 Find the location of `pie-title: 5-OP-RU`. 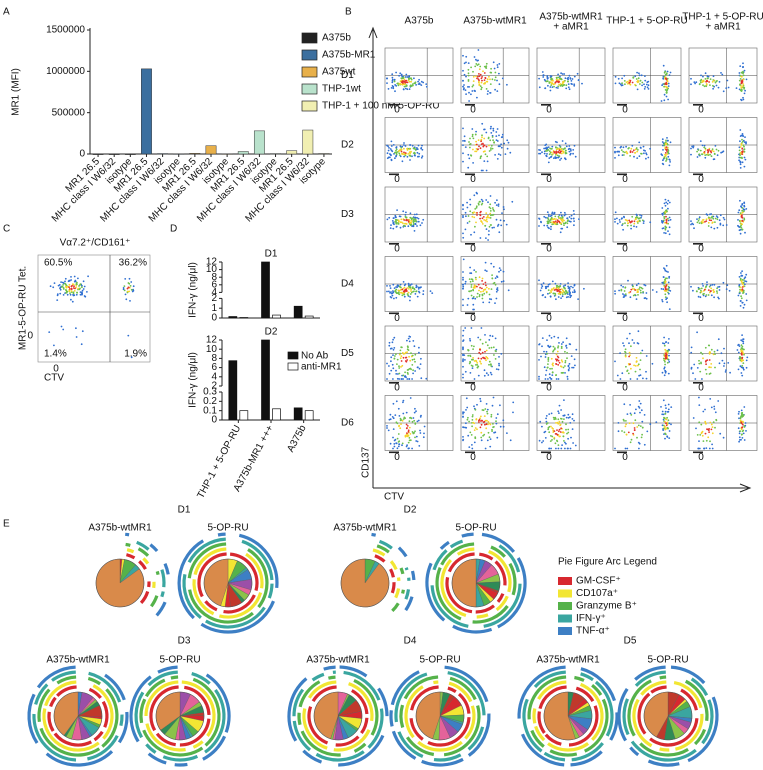

pie-title: 5-OP-RU is located at coordinates (475, 528).